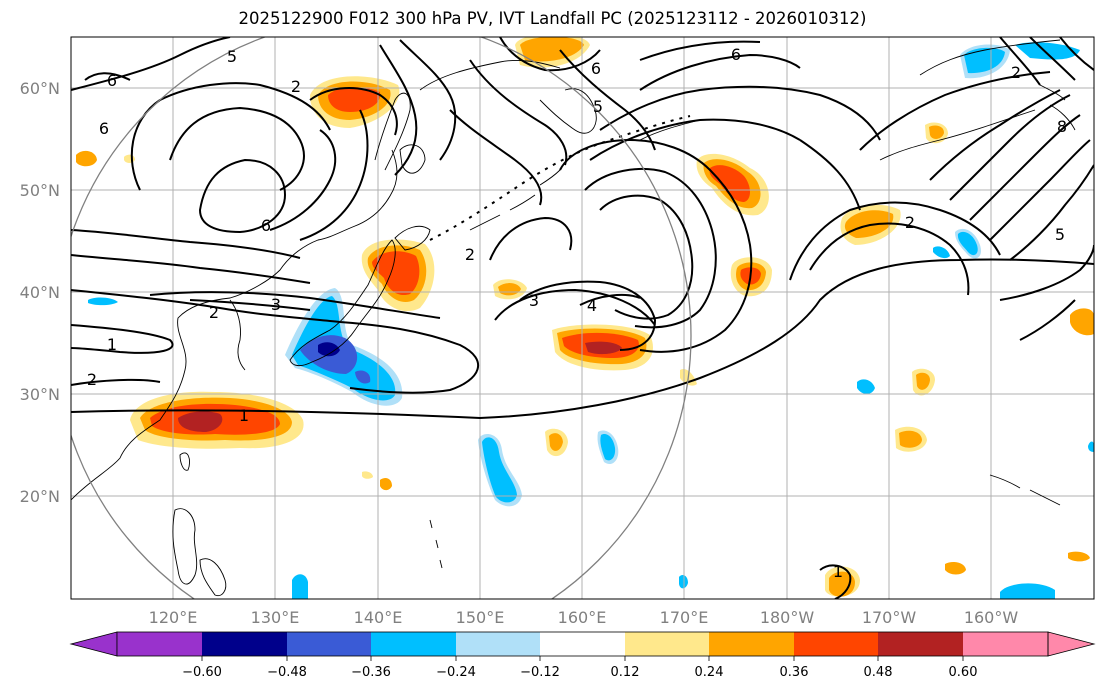  Describe the element at coordinates (378, 617) in the screenshot. I see `lon-label: 140°E` at that location.